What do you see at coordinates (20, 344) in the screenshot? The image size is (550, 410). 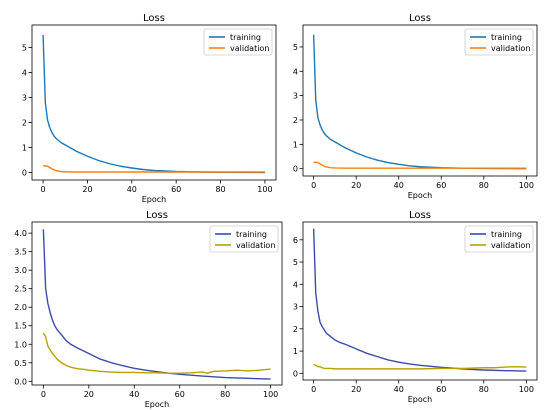 I see `y-tick-label: 1.0` at bounding box center [20, 344].